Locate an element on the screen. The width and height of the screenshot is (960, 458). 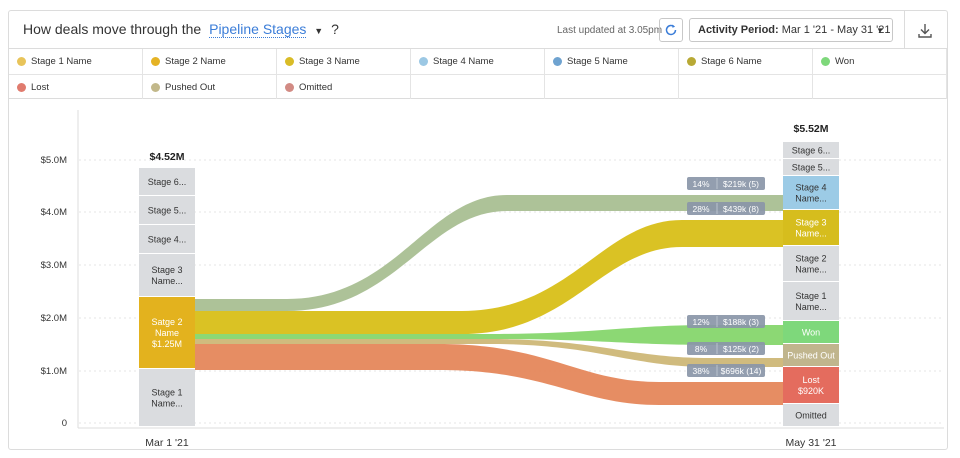
legend-item: Stage 5 Name is located at coordinates (612, 61).